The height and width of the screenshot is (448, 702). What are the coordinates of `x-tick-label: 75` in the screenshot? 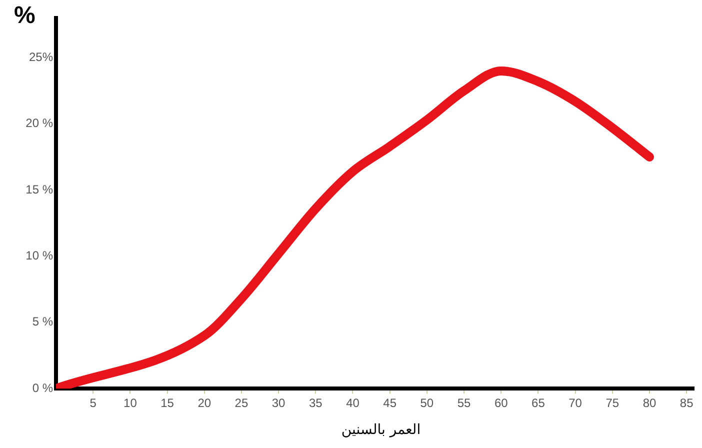 It's located at (613, 403).